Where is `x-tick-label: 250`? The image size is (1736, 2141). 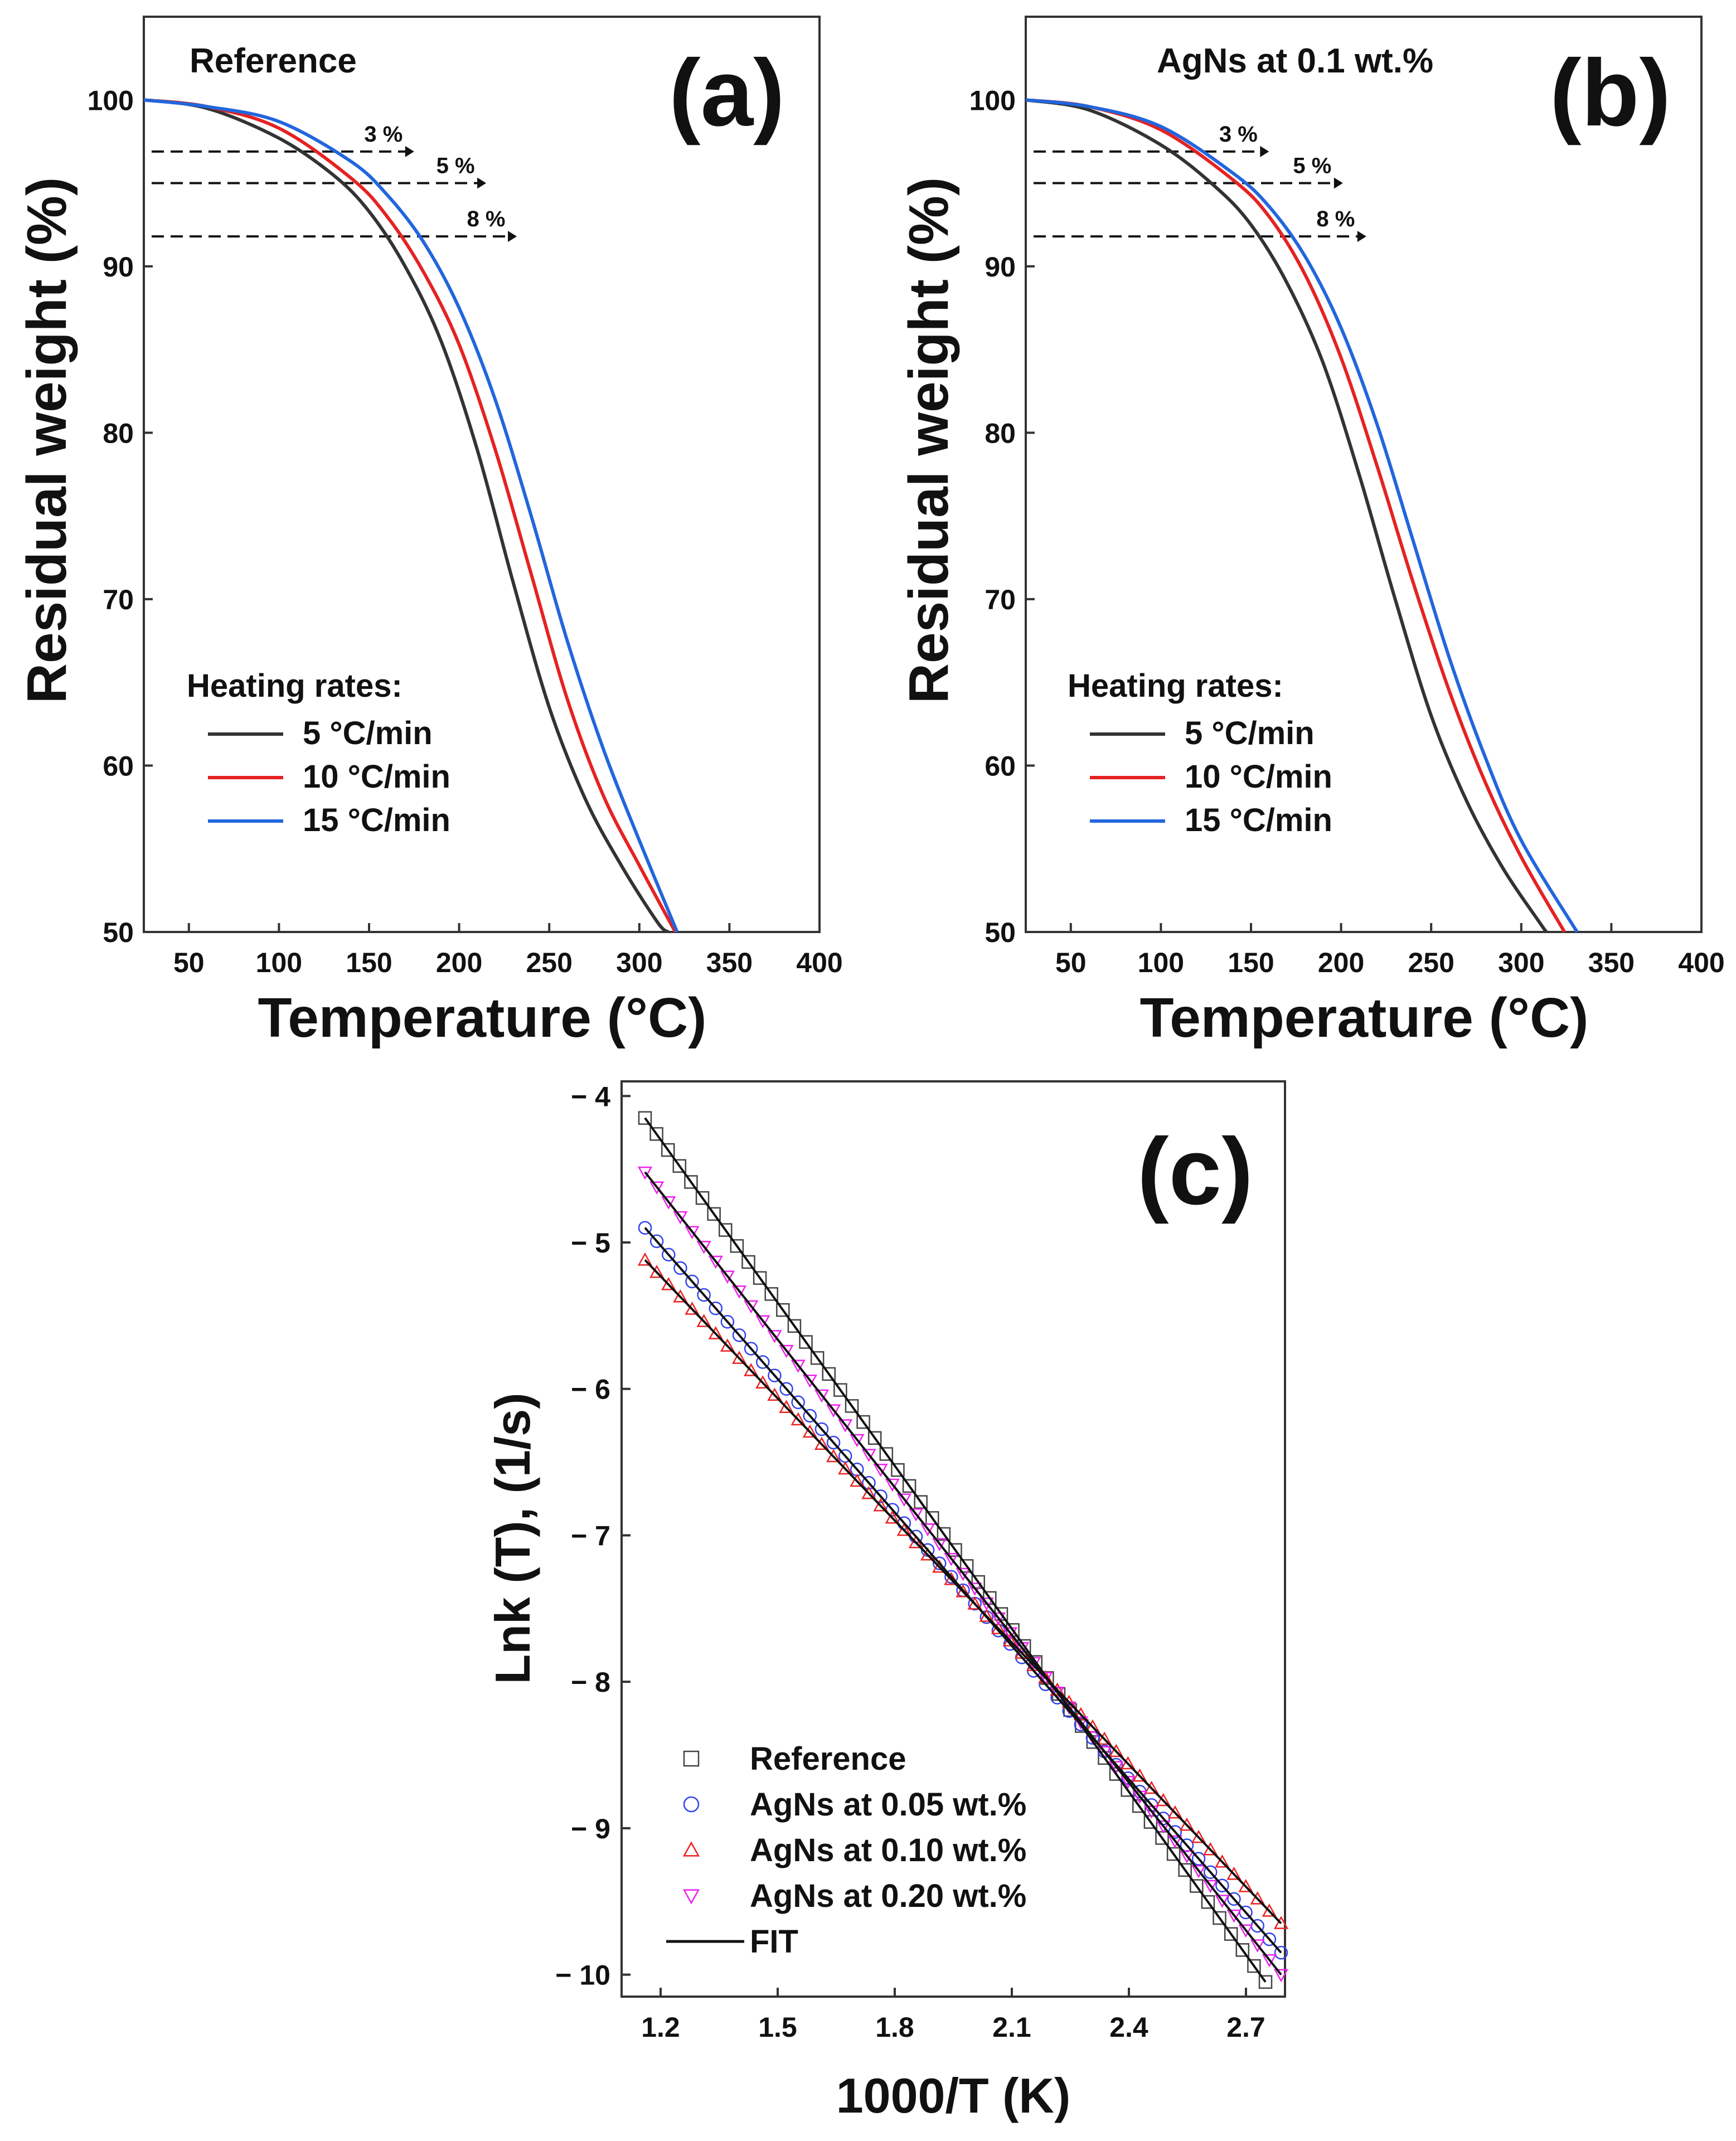 x-tick-label: 250 is located at coordinates (1431, 962).